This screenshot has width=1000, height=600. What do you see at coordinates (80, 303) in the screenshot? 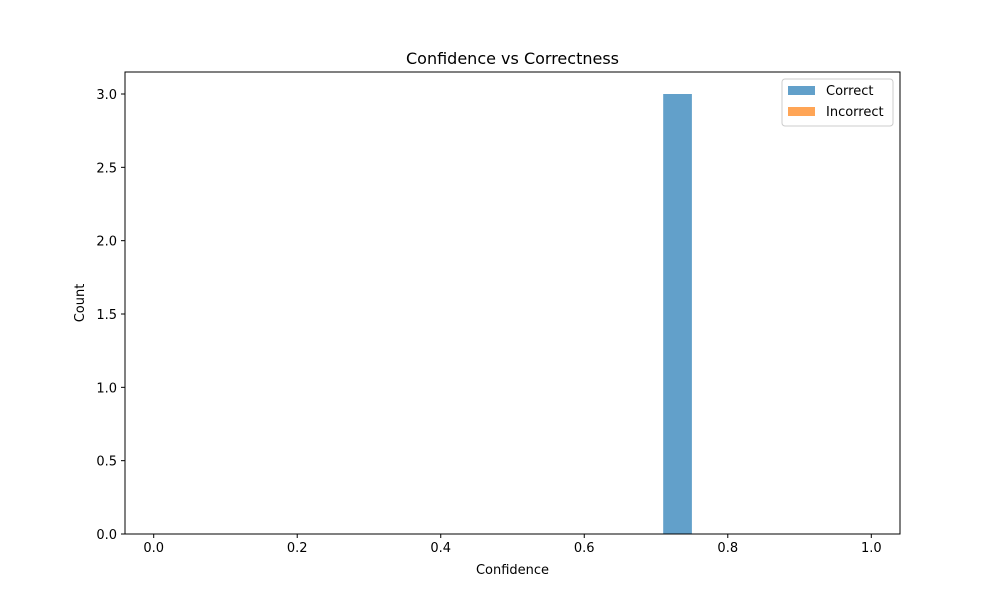
I see `y-axis-label: Count` at bounding box center [80, 303].